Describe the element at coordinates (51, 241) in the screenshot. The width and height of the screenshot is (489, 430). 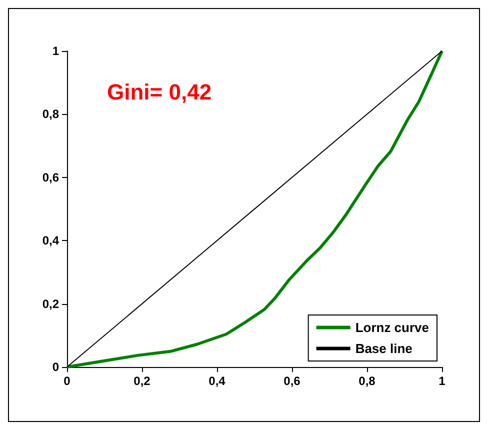
I see `y-tick-label: 0,4` at that location.